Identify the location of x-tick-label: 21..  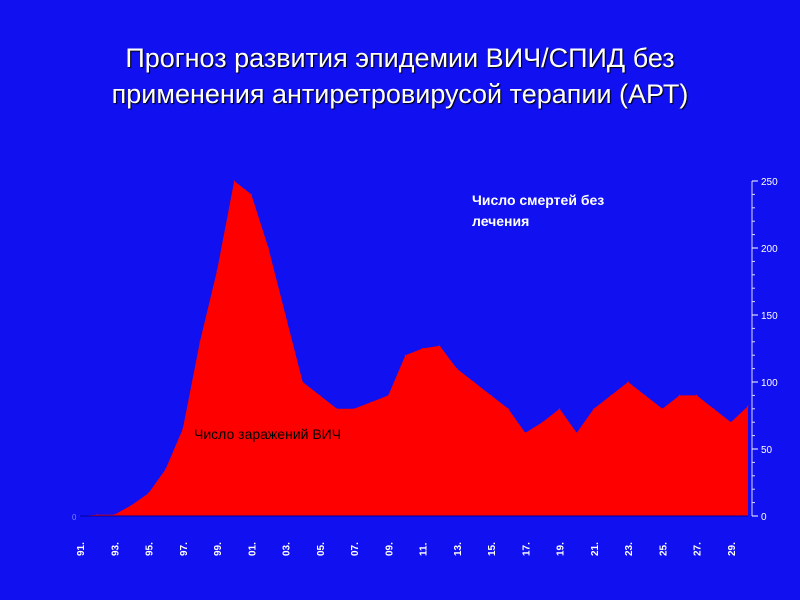
(595, 549).